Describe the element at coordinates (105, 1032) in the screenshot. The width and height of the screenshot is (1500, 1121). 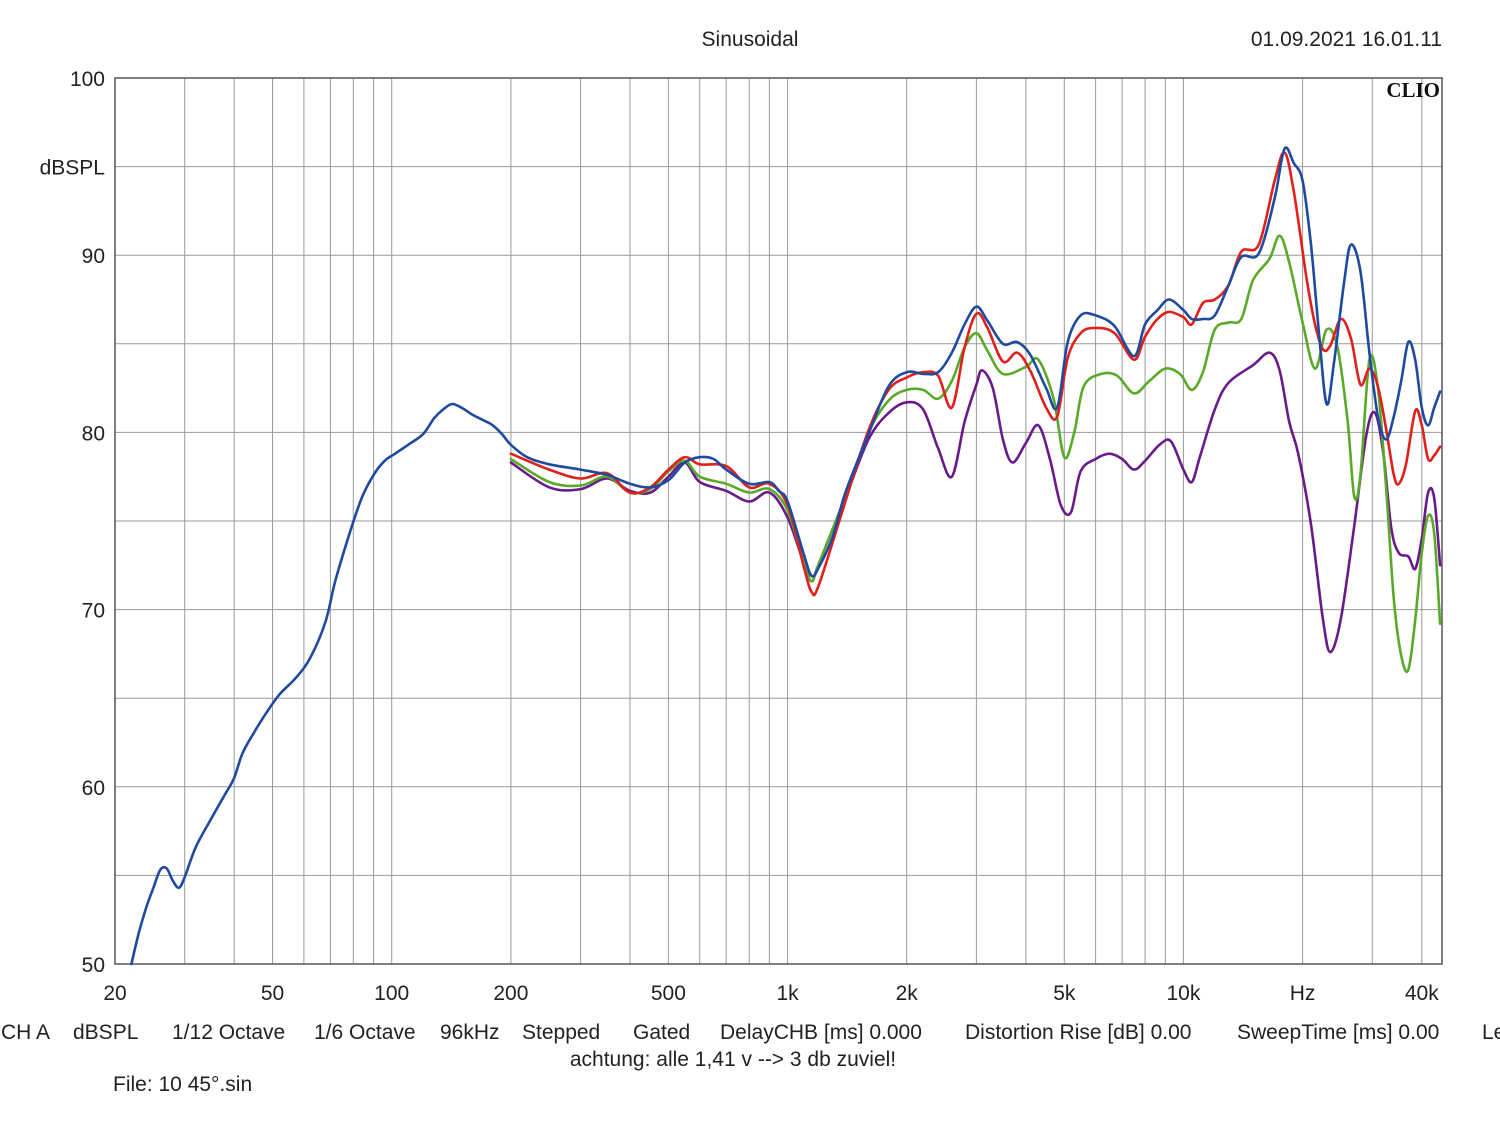
I see `info-item: dBSPL` at that location.